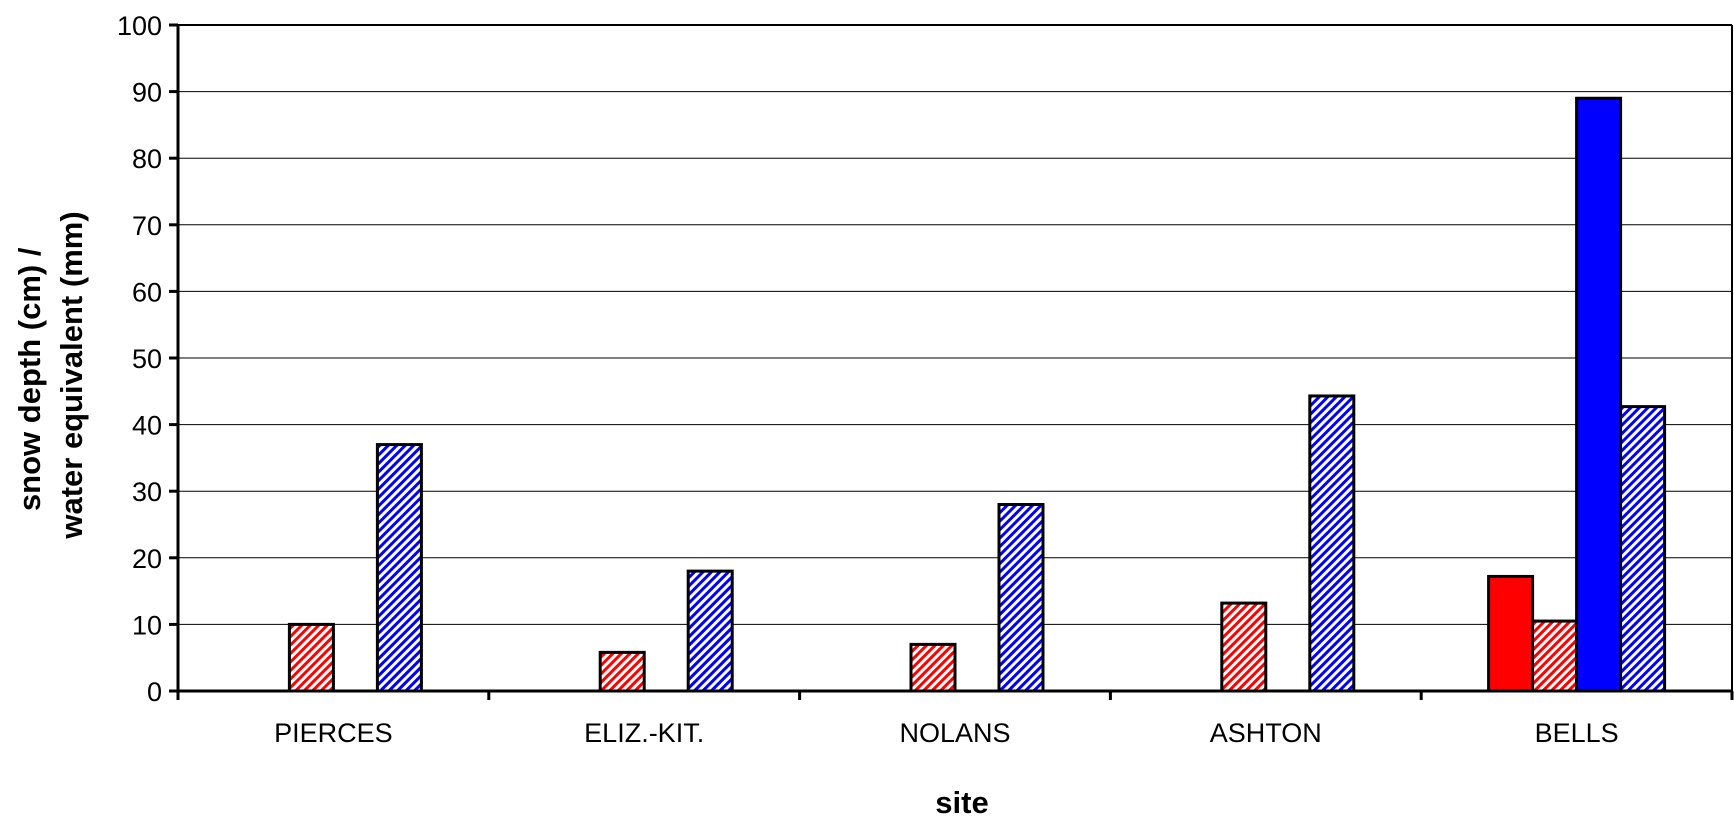 Image resolution: width=1734 pixels, height=821 pixels. Describe the element at coordinates (29, 379) in the screenshot. I see `y-axis-title-line-1: snow depth (cm) /` at that location.